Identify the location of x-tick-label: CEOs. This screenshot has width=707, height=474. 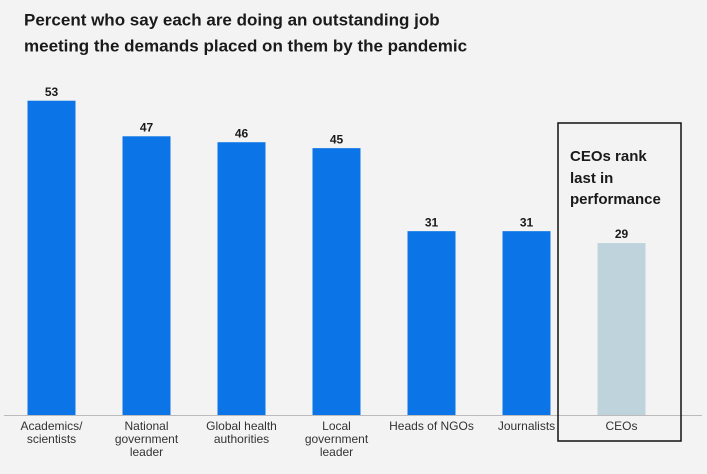
(621, 426).